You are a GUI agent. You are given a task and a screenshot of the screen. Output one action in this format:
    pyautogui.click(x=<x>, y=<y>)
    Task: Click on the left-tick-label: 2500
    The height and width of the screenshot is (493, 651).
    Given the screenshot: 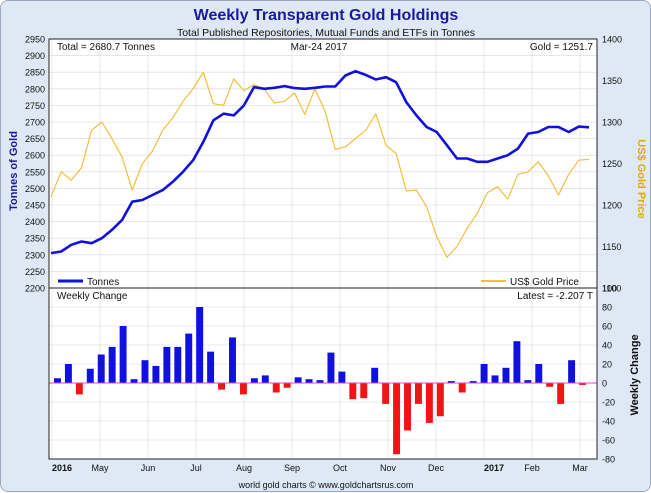 What is the action you would take?
    pyautogui.click(x=35, y=189)
    